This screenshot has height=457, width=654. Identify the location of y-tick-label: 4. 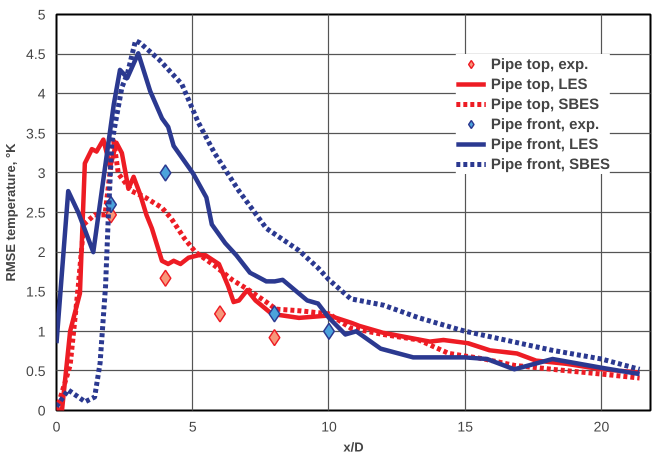
(42, 94).